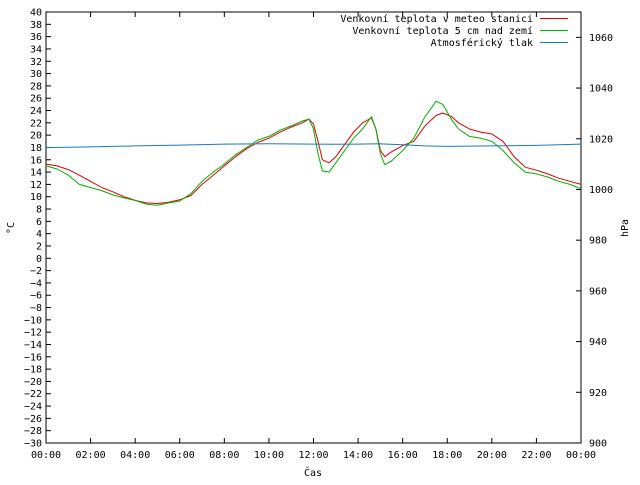 The width and height of the screenshot is (640, 485). Describe the element at coordinates (36, 74) in the screenshot. I see `y-left-tick-label: 30` at that location.